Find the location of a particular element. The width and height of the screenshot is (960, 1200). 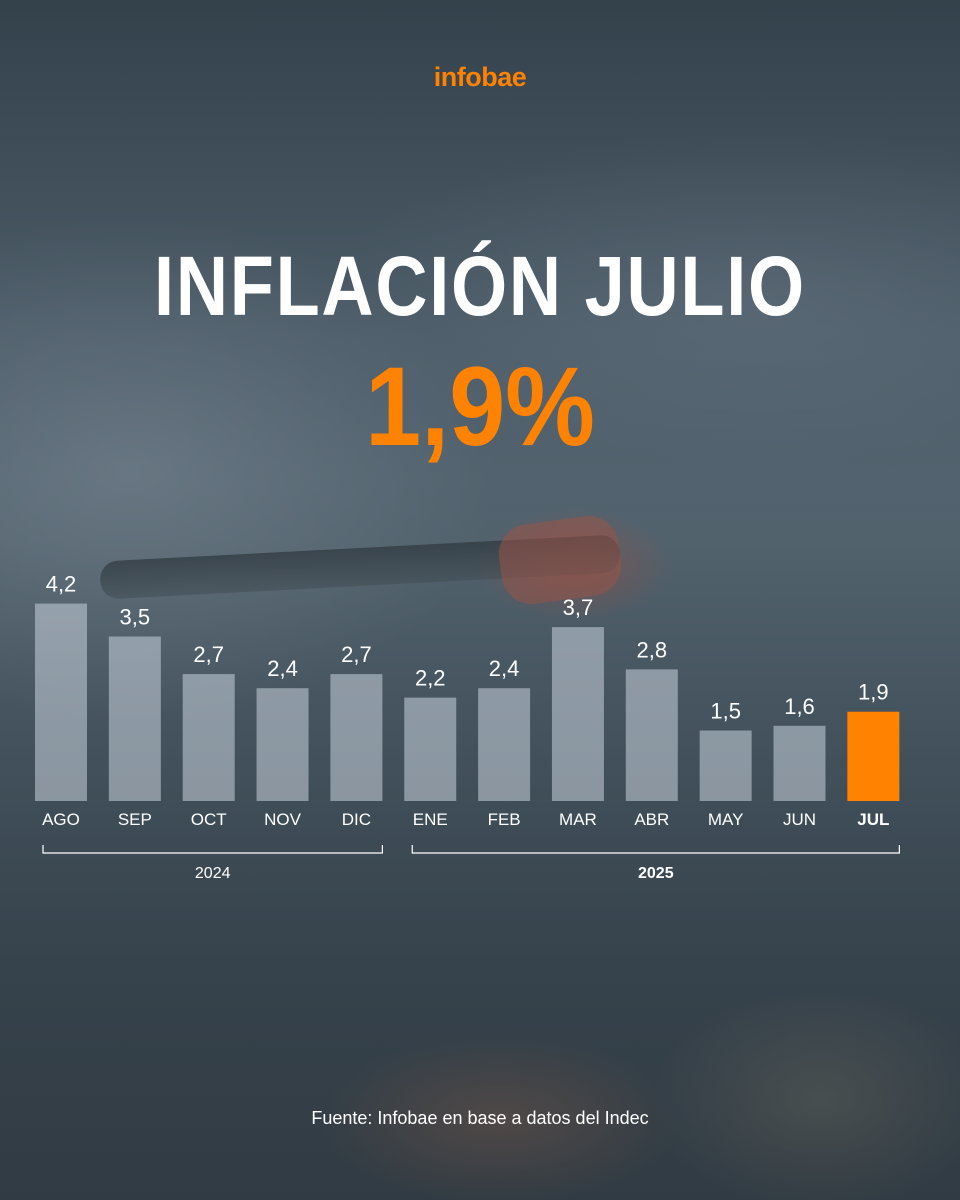

category-label-nov: NOV is located at coordinates (283, 819).